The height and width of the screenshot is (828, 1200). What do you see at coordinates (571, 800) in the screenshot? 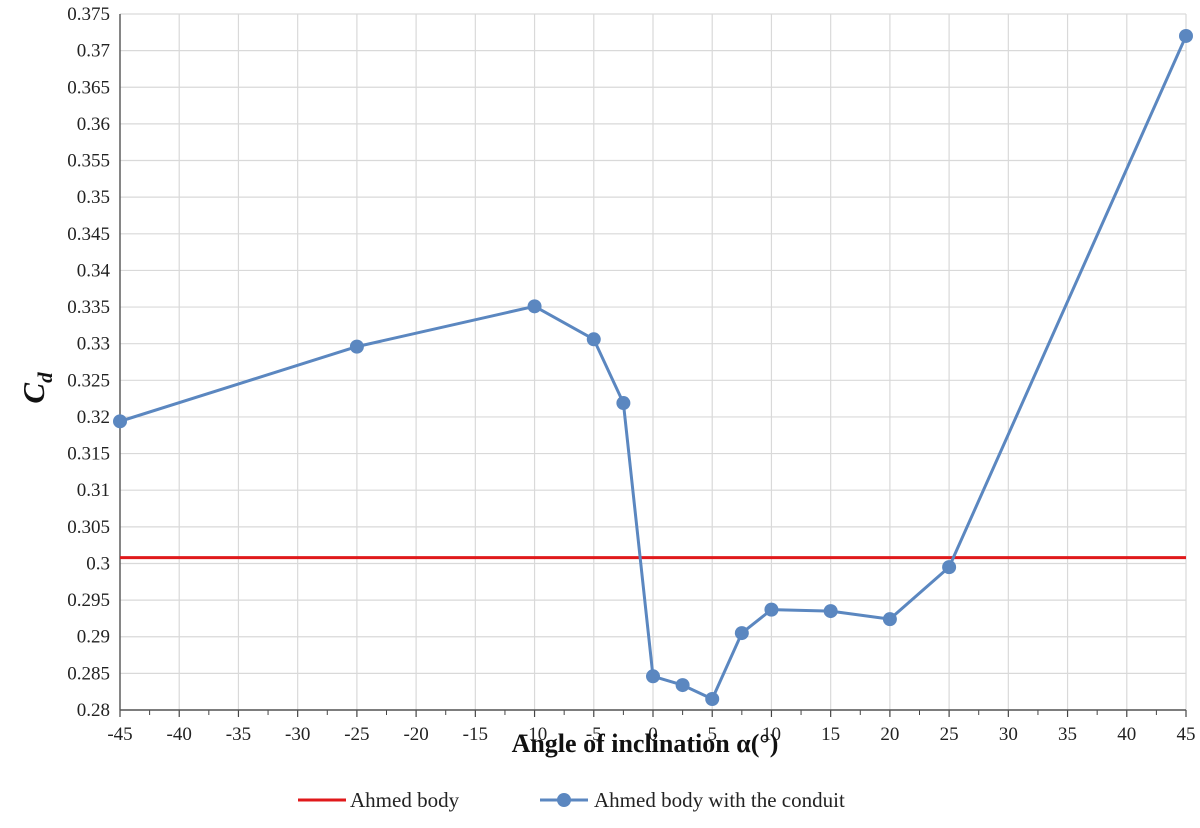
I see `legend: Ahmed body Ahmed body with the conduit` at bounding box center [571, 800].